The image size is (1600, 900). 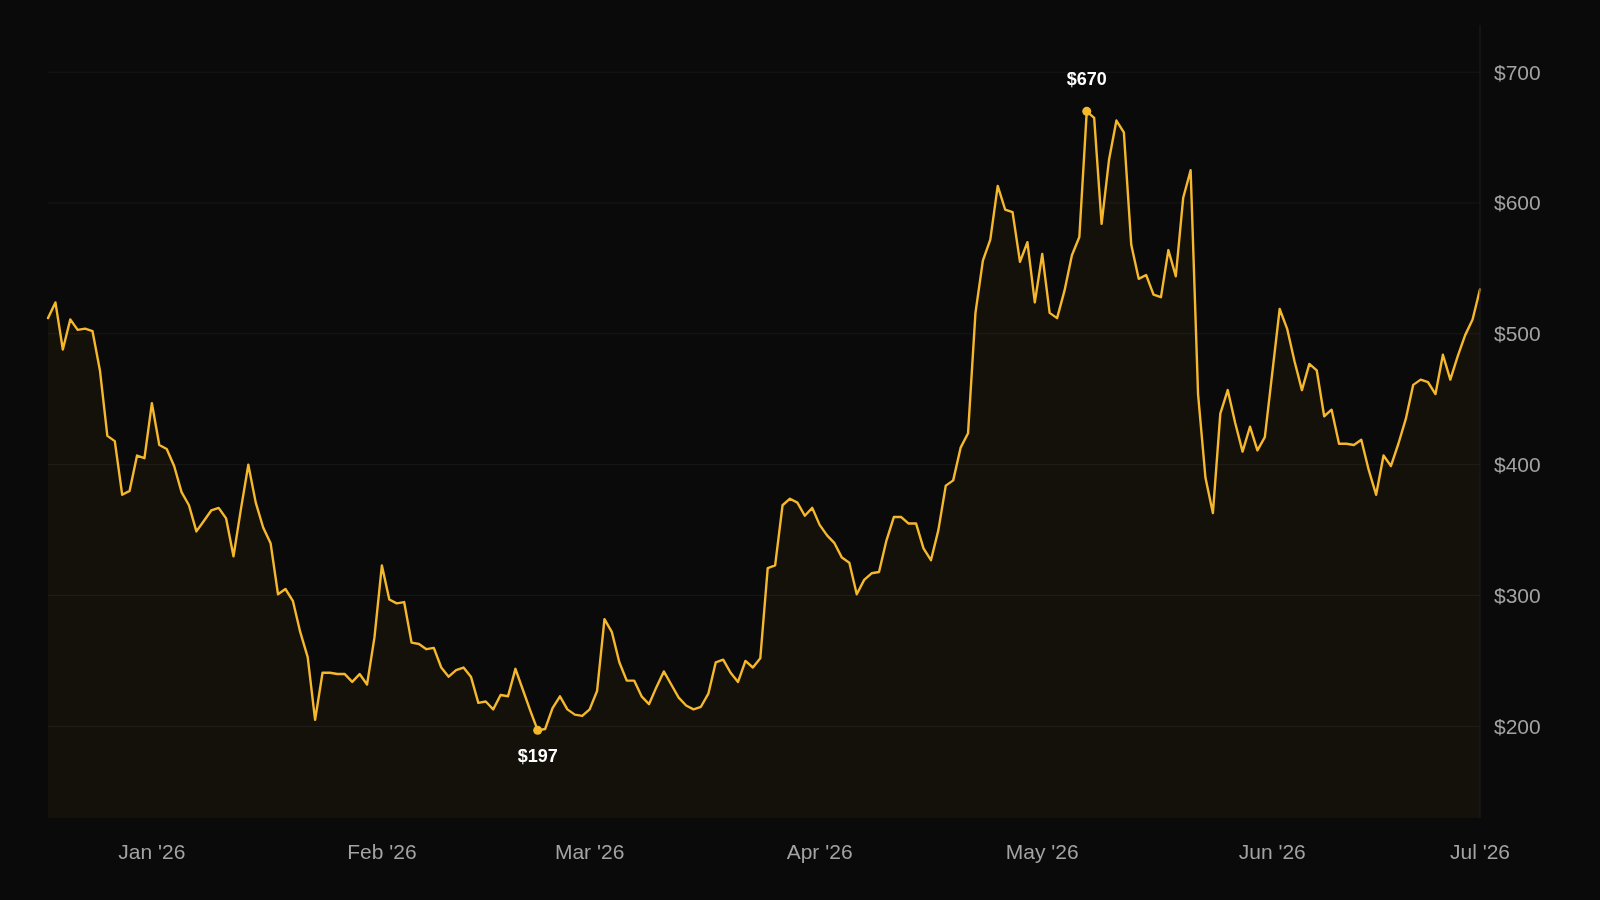 I want to click on annotation: $197, so click(x=537, y=756).